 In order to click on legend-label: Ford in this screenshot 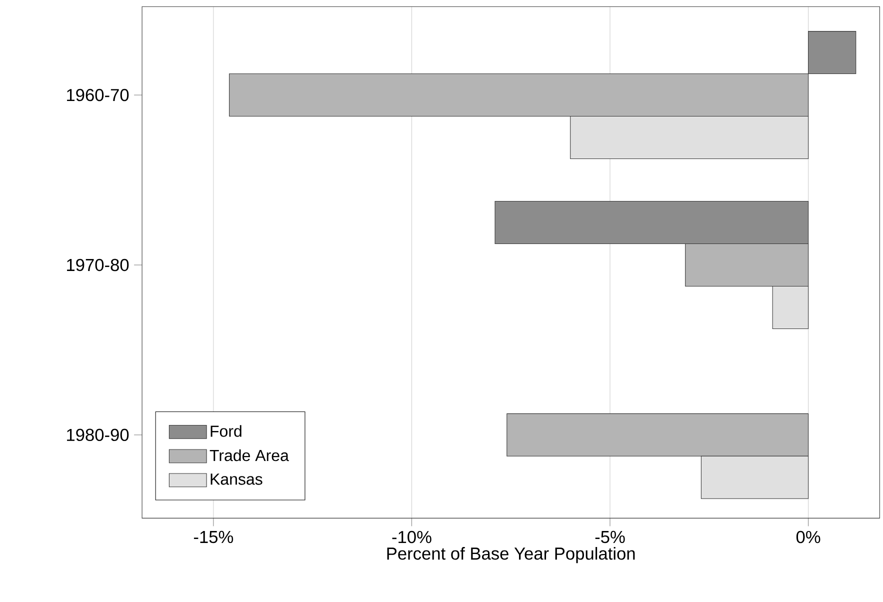, I will do `click(226, 431)`.